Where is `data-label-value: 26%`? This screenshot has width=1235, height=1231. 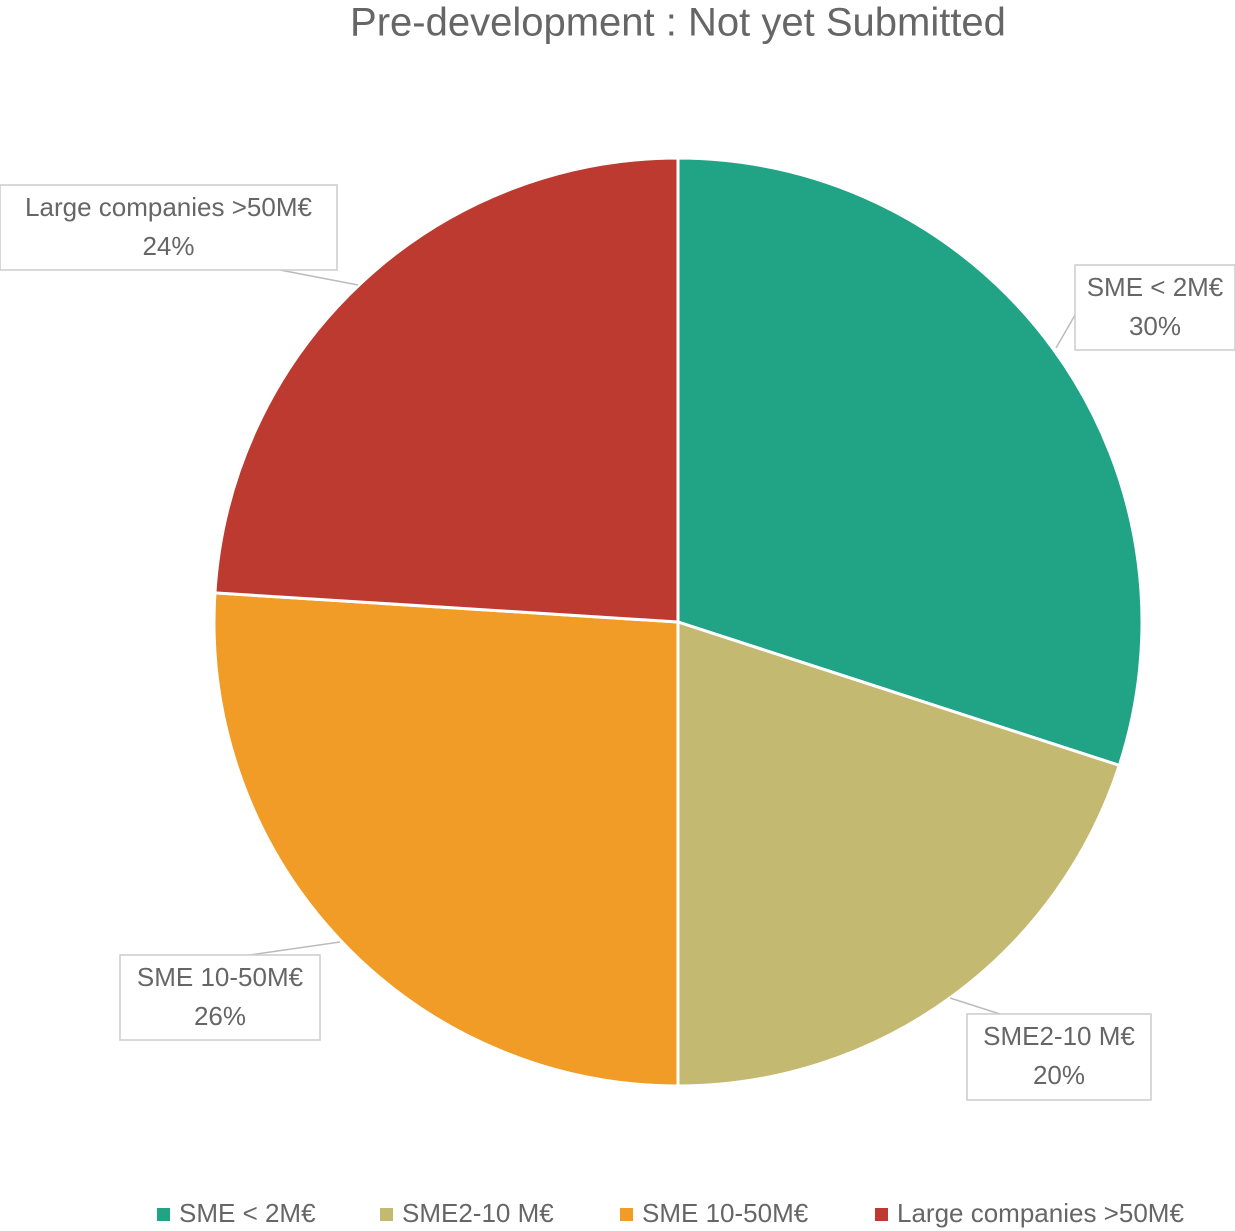
data-label-value: 26% is located at coordinates (220, 1016).